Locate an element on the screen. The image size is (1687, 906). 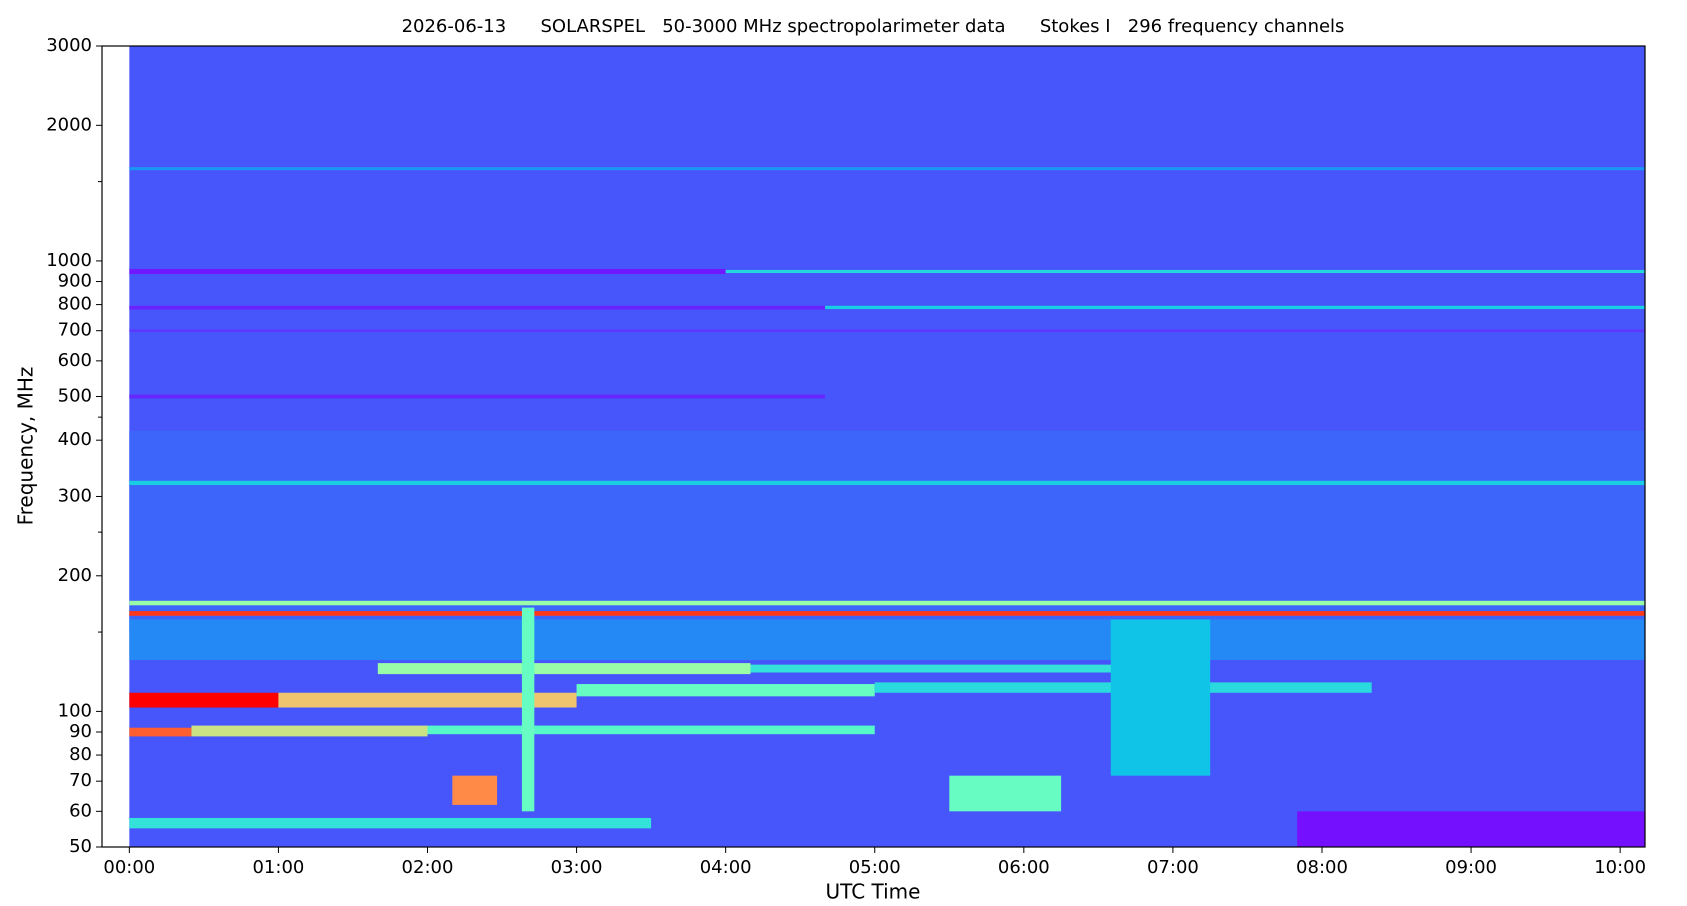
y-tick-label: 100 is located at coordinates (75, 710).